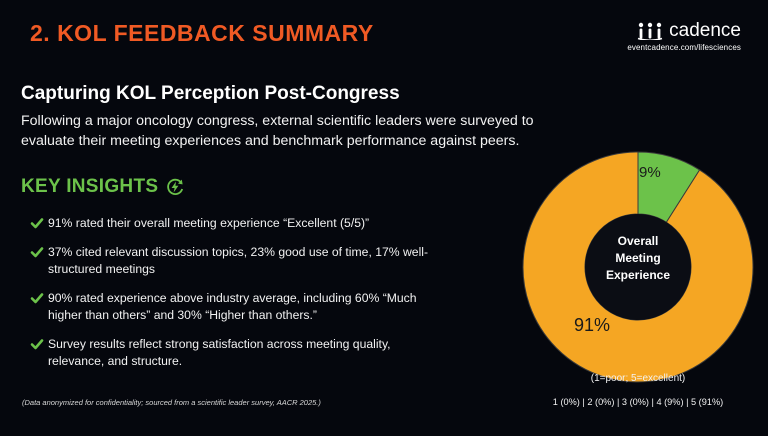 The height and width of the screenshot is (436, 768). I want to click on people-group-icon, so click(650, 31).